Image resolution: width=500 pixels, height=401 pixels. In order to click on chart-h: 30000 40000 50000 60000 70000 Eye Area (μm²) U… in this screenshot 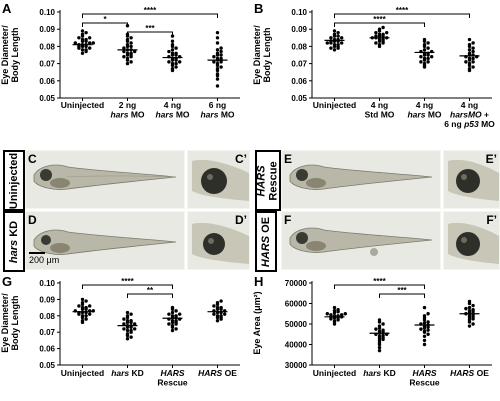, I will do `click(372, 332)`.